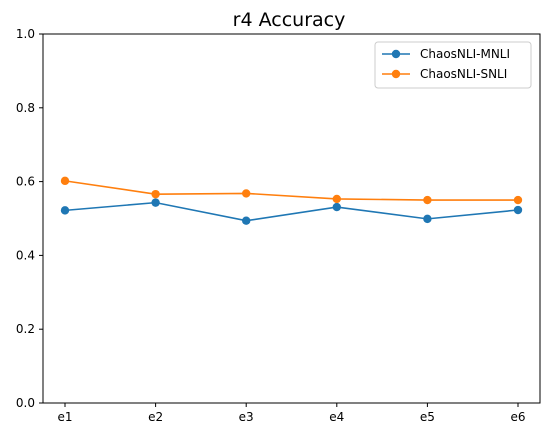 The image size is (547, 437). Describe the element at coordinates (25, 255) in the screenshot. I see `y-tick-label: 0.4` at that location.